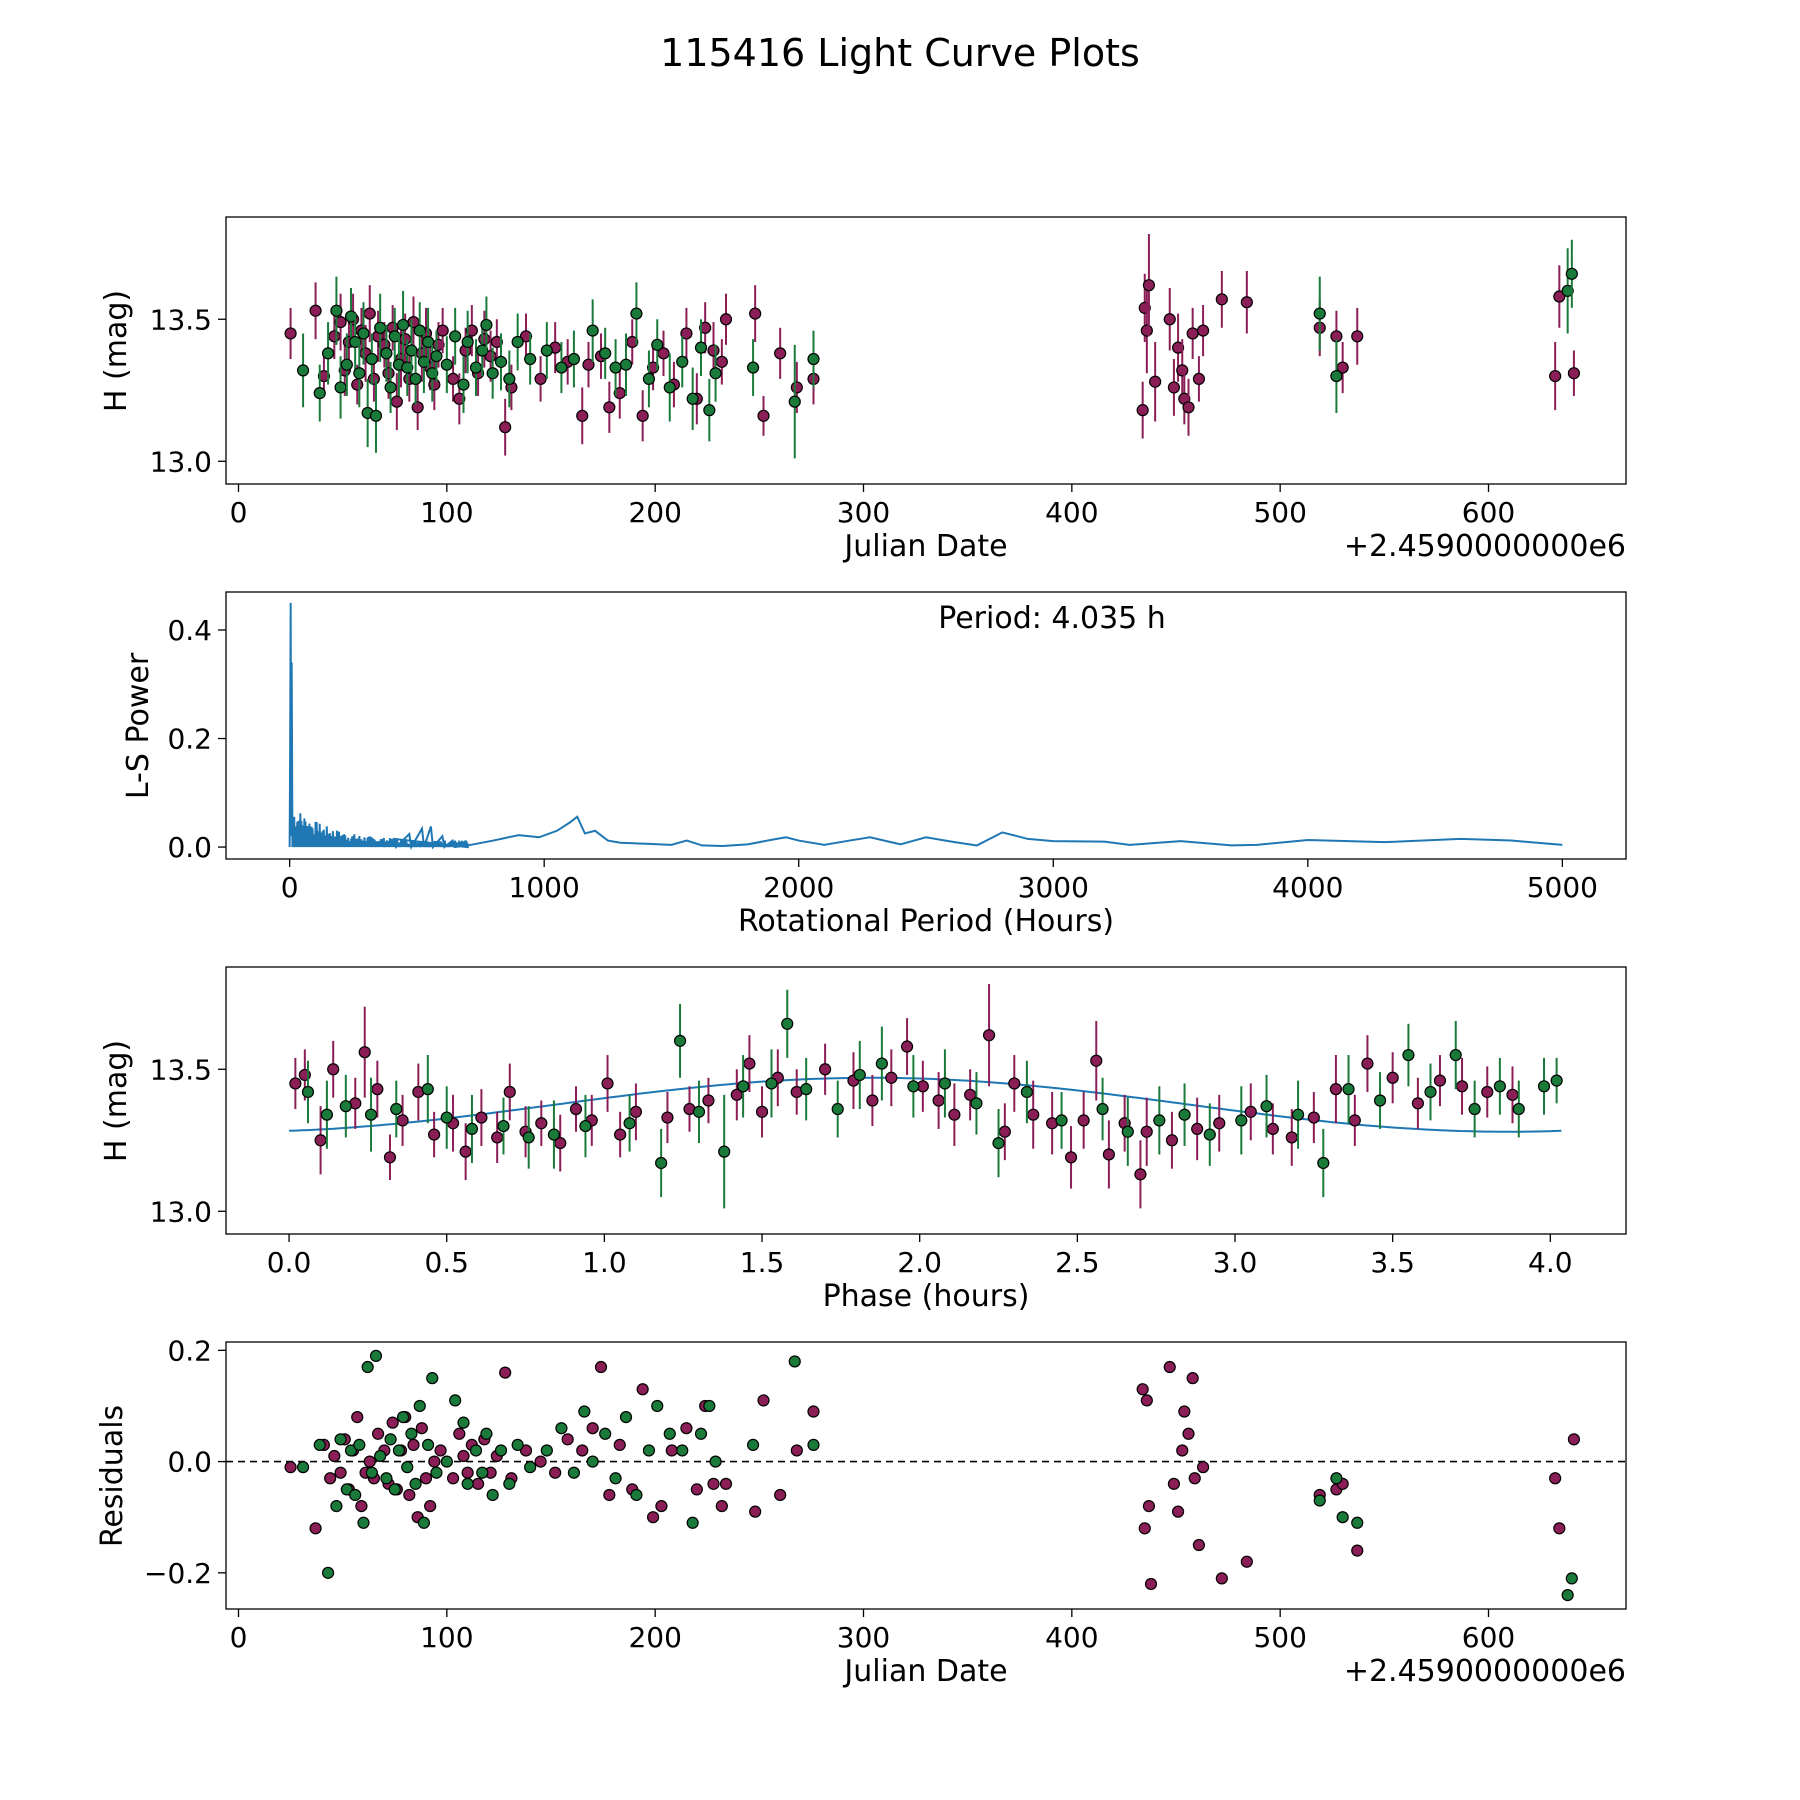 This screenshot has height=1800, width=1800. Describe the element at coordinates (239, 1637) in the screenshot. I see `x-tick-label: 0` at that location.